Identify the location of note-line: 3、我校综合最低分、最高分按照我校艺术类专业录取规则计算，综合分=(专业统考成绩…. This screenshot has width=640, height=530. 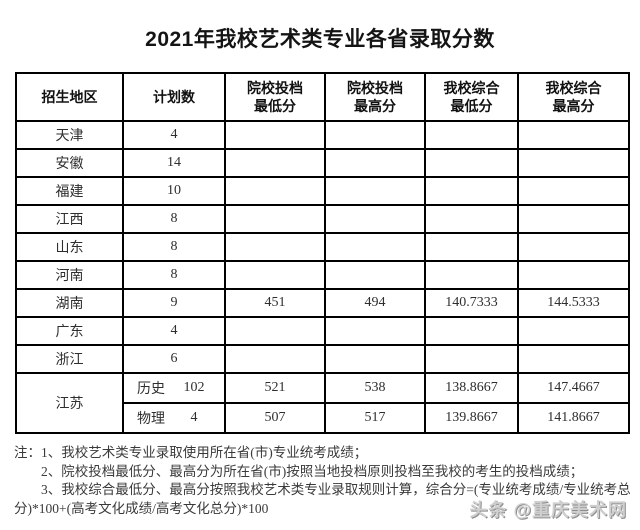
(336, 489).